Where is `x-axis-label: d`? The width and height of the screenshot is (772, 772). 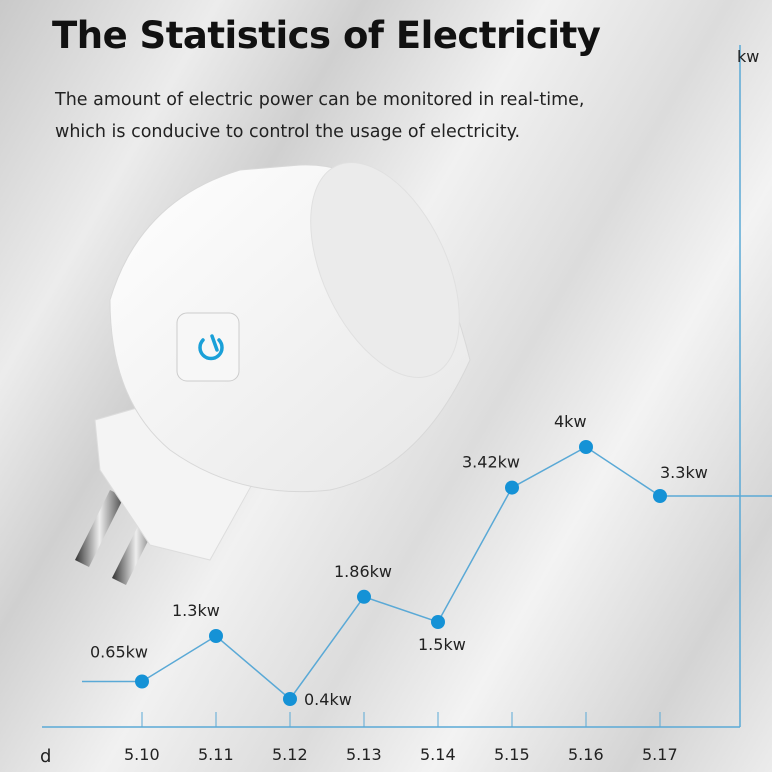
x-axis-label: d is located at coordinates (45, 756).